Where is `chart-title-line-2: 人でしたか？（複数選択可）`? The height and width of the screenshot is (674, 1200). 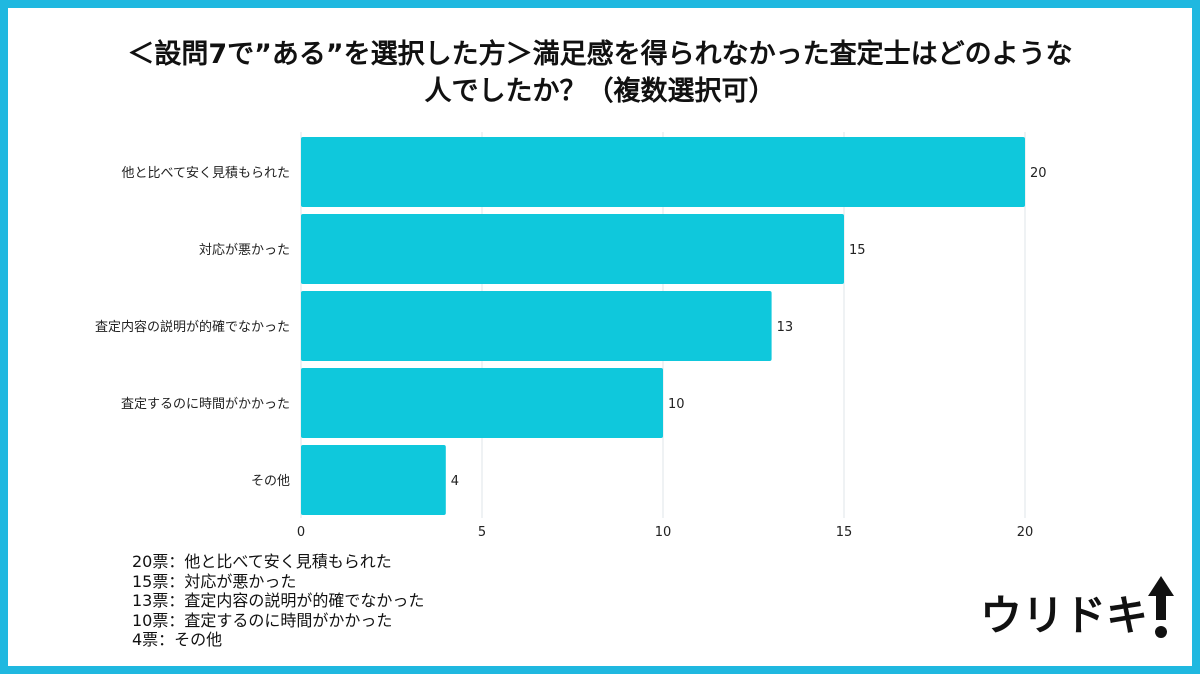
chart-title-line-2: 人でしたか？（複数選択可） is located at coordinates (600, 91).